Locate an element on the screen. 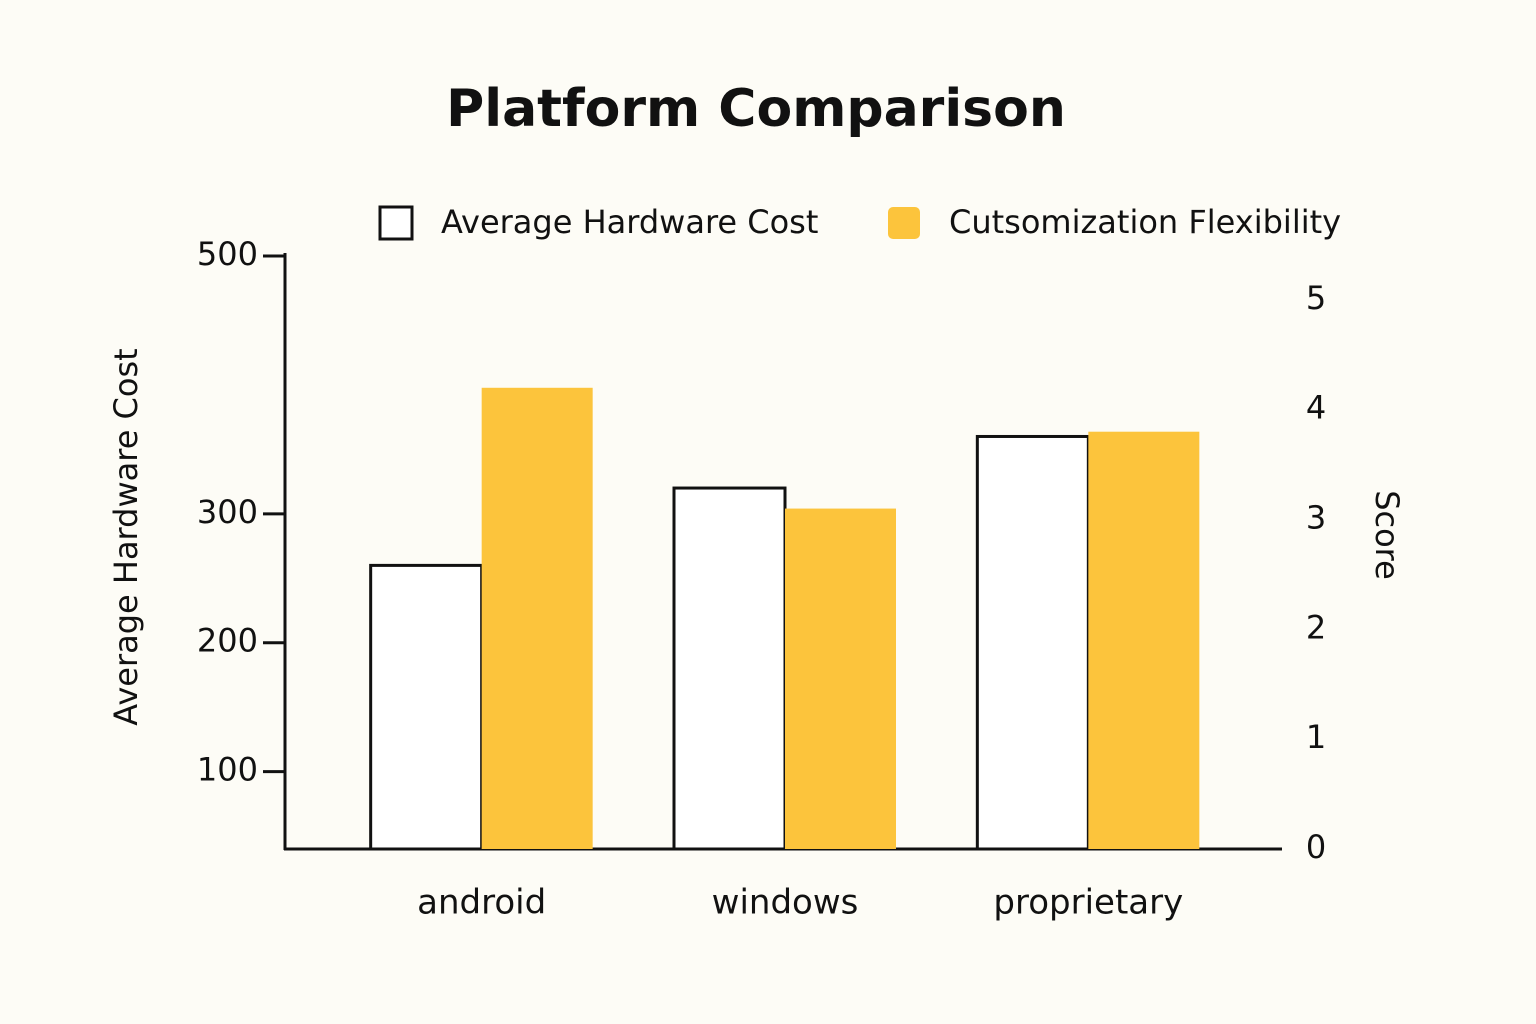  legend-label: Cutsomization Flexibility is located at coordinates (1145, 222).